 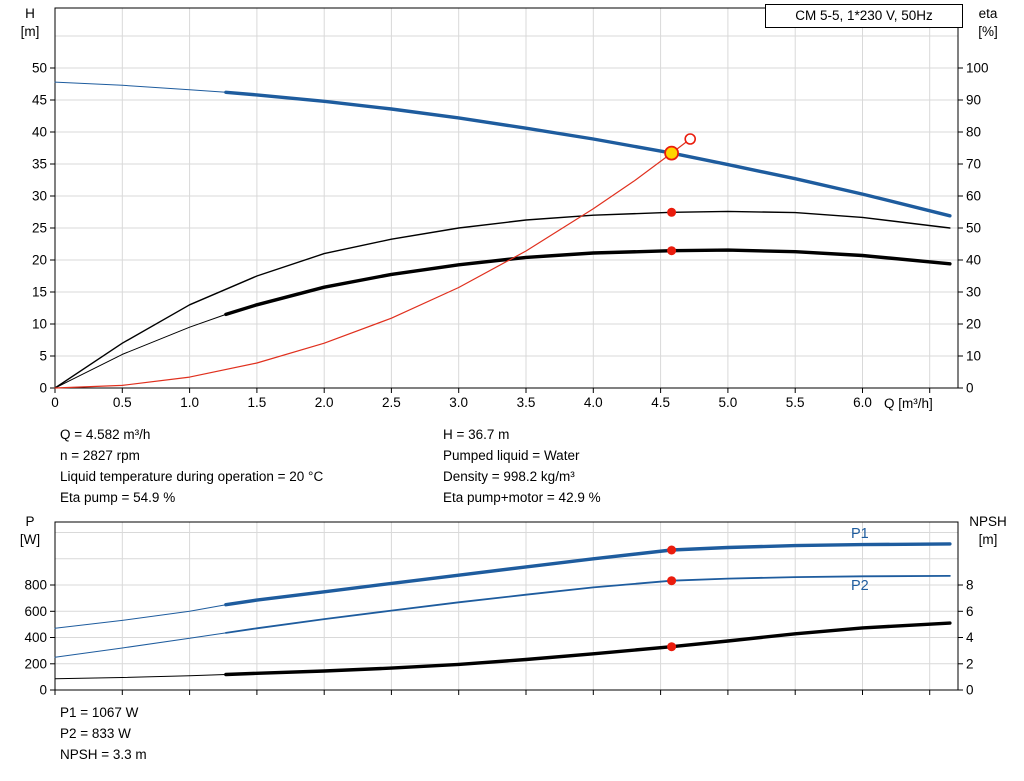 I want to click on info-pumped-liquid: Pumped liquid = Water, so click(x=511, y=455).